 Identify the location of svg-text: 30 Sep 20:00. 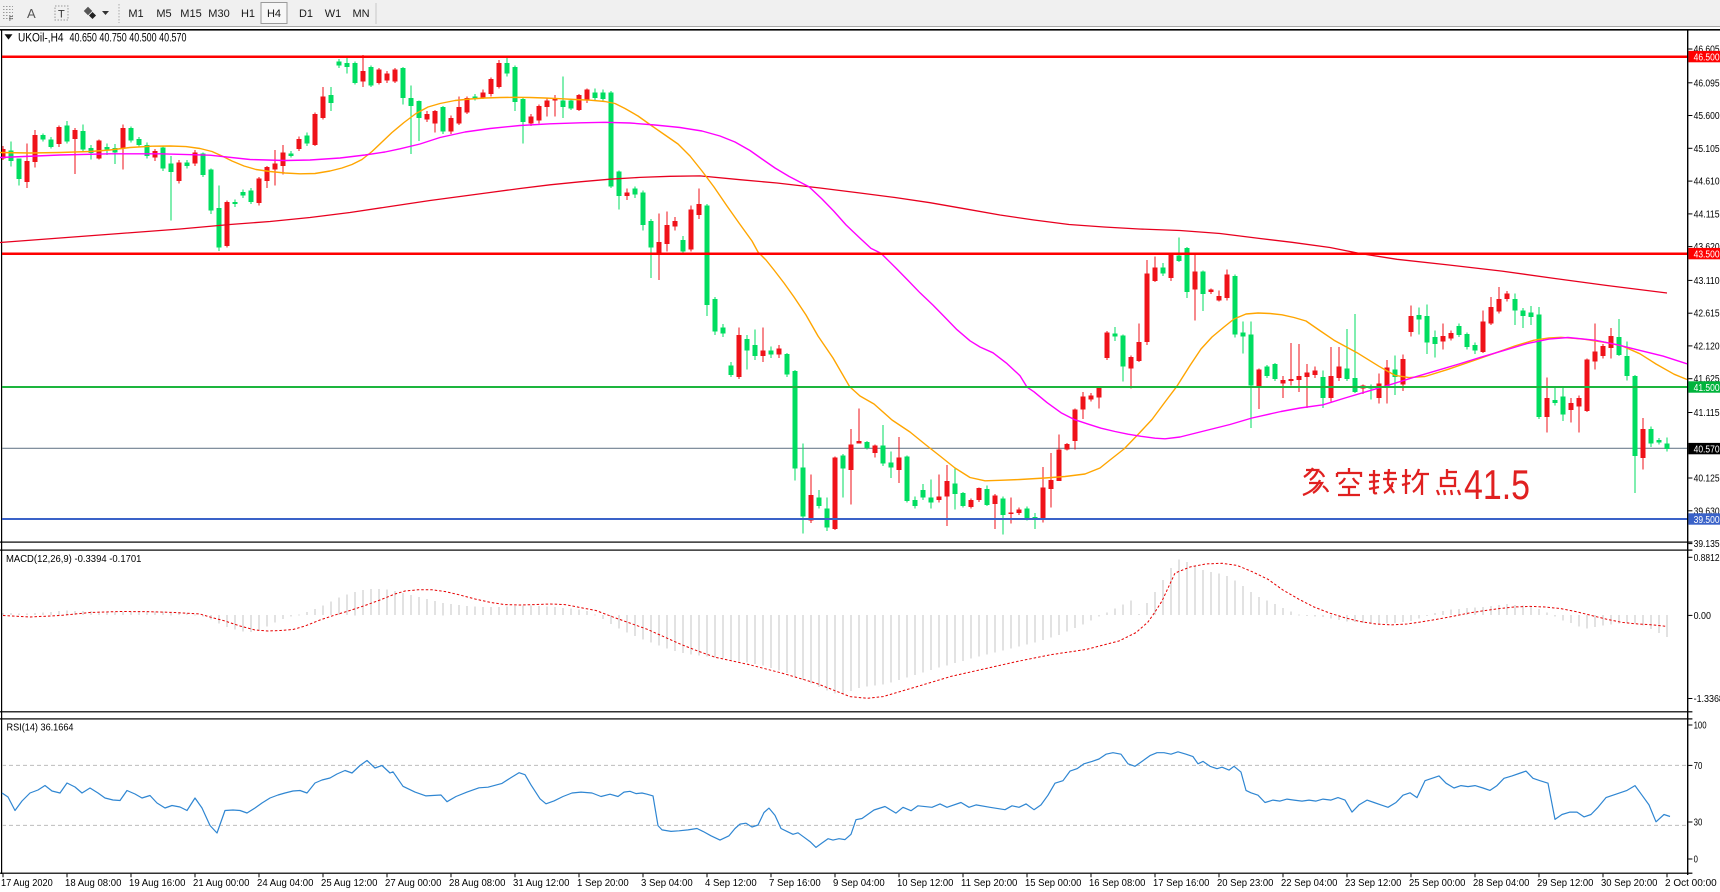
(1629, 883).